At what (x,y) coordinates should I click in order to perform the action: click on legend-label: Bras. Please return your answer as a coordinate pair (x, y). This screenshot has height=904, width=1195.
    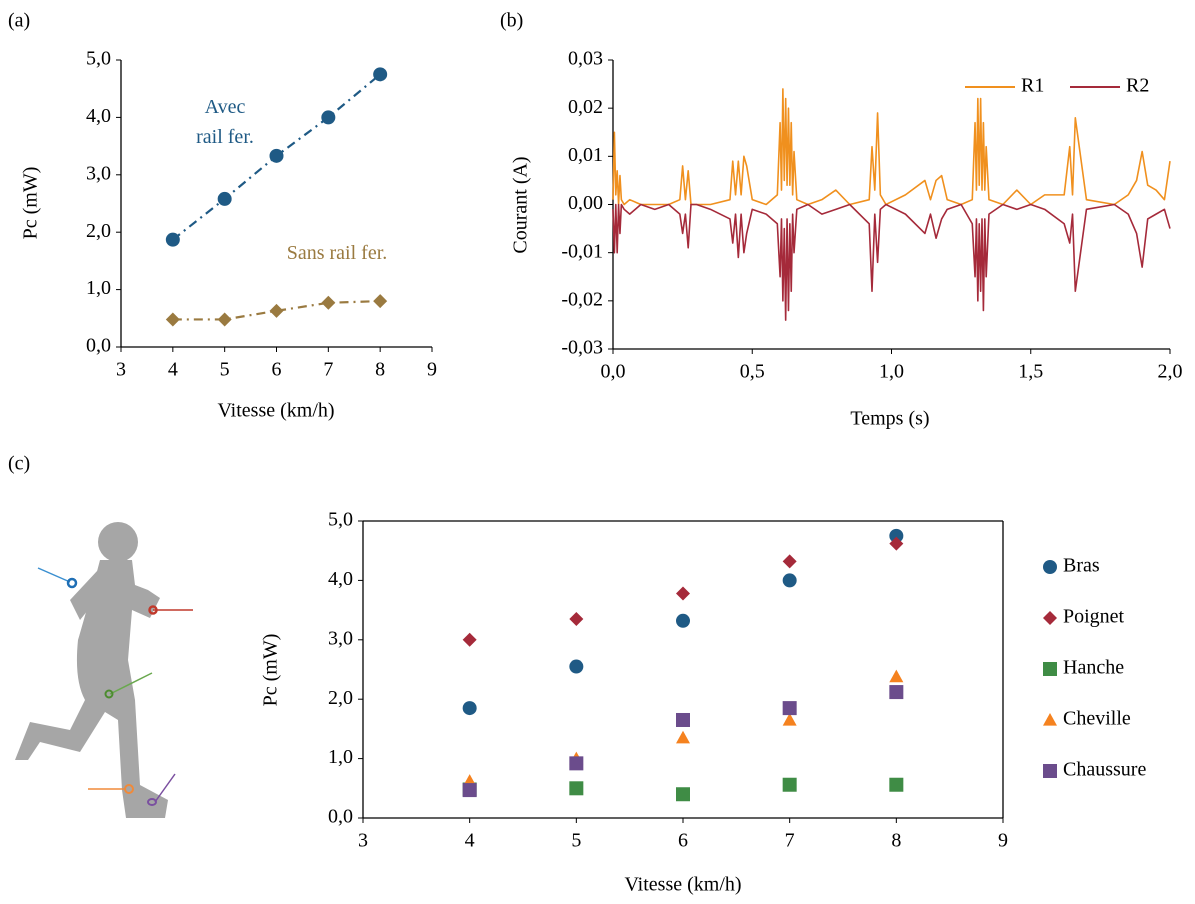
    Looking at the image, I should click on (1081, 566).